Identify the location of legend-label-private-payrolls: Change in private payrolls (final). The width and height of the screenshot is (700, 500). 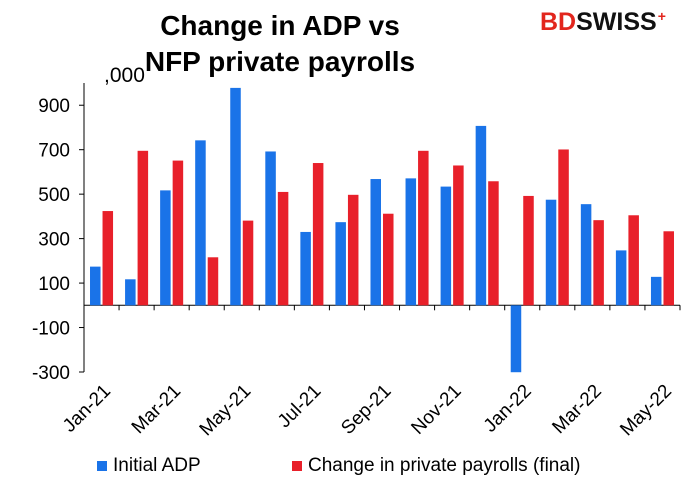
(444, 465).